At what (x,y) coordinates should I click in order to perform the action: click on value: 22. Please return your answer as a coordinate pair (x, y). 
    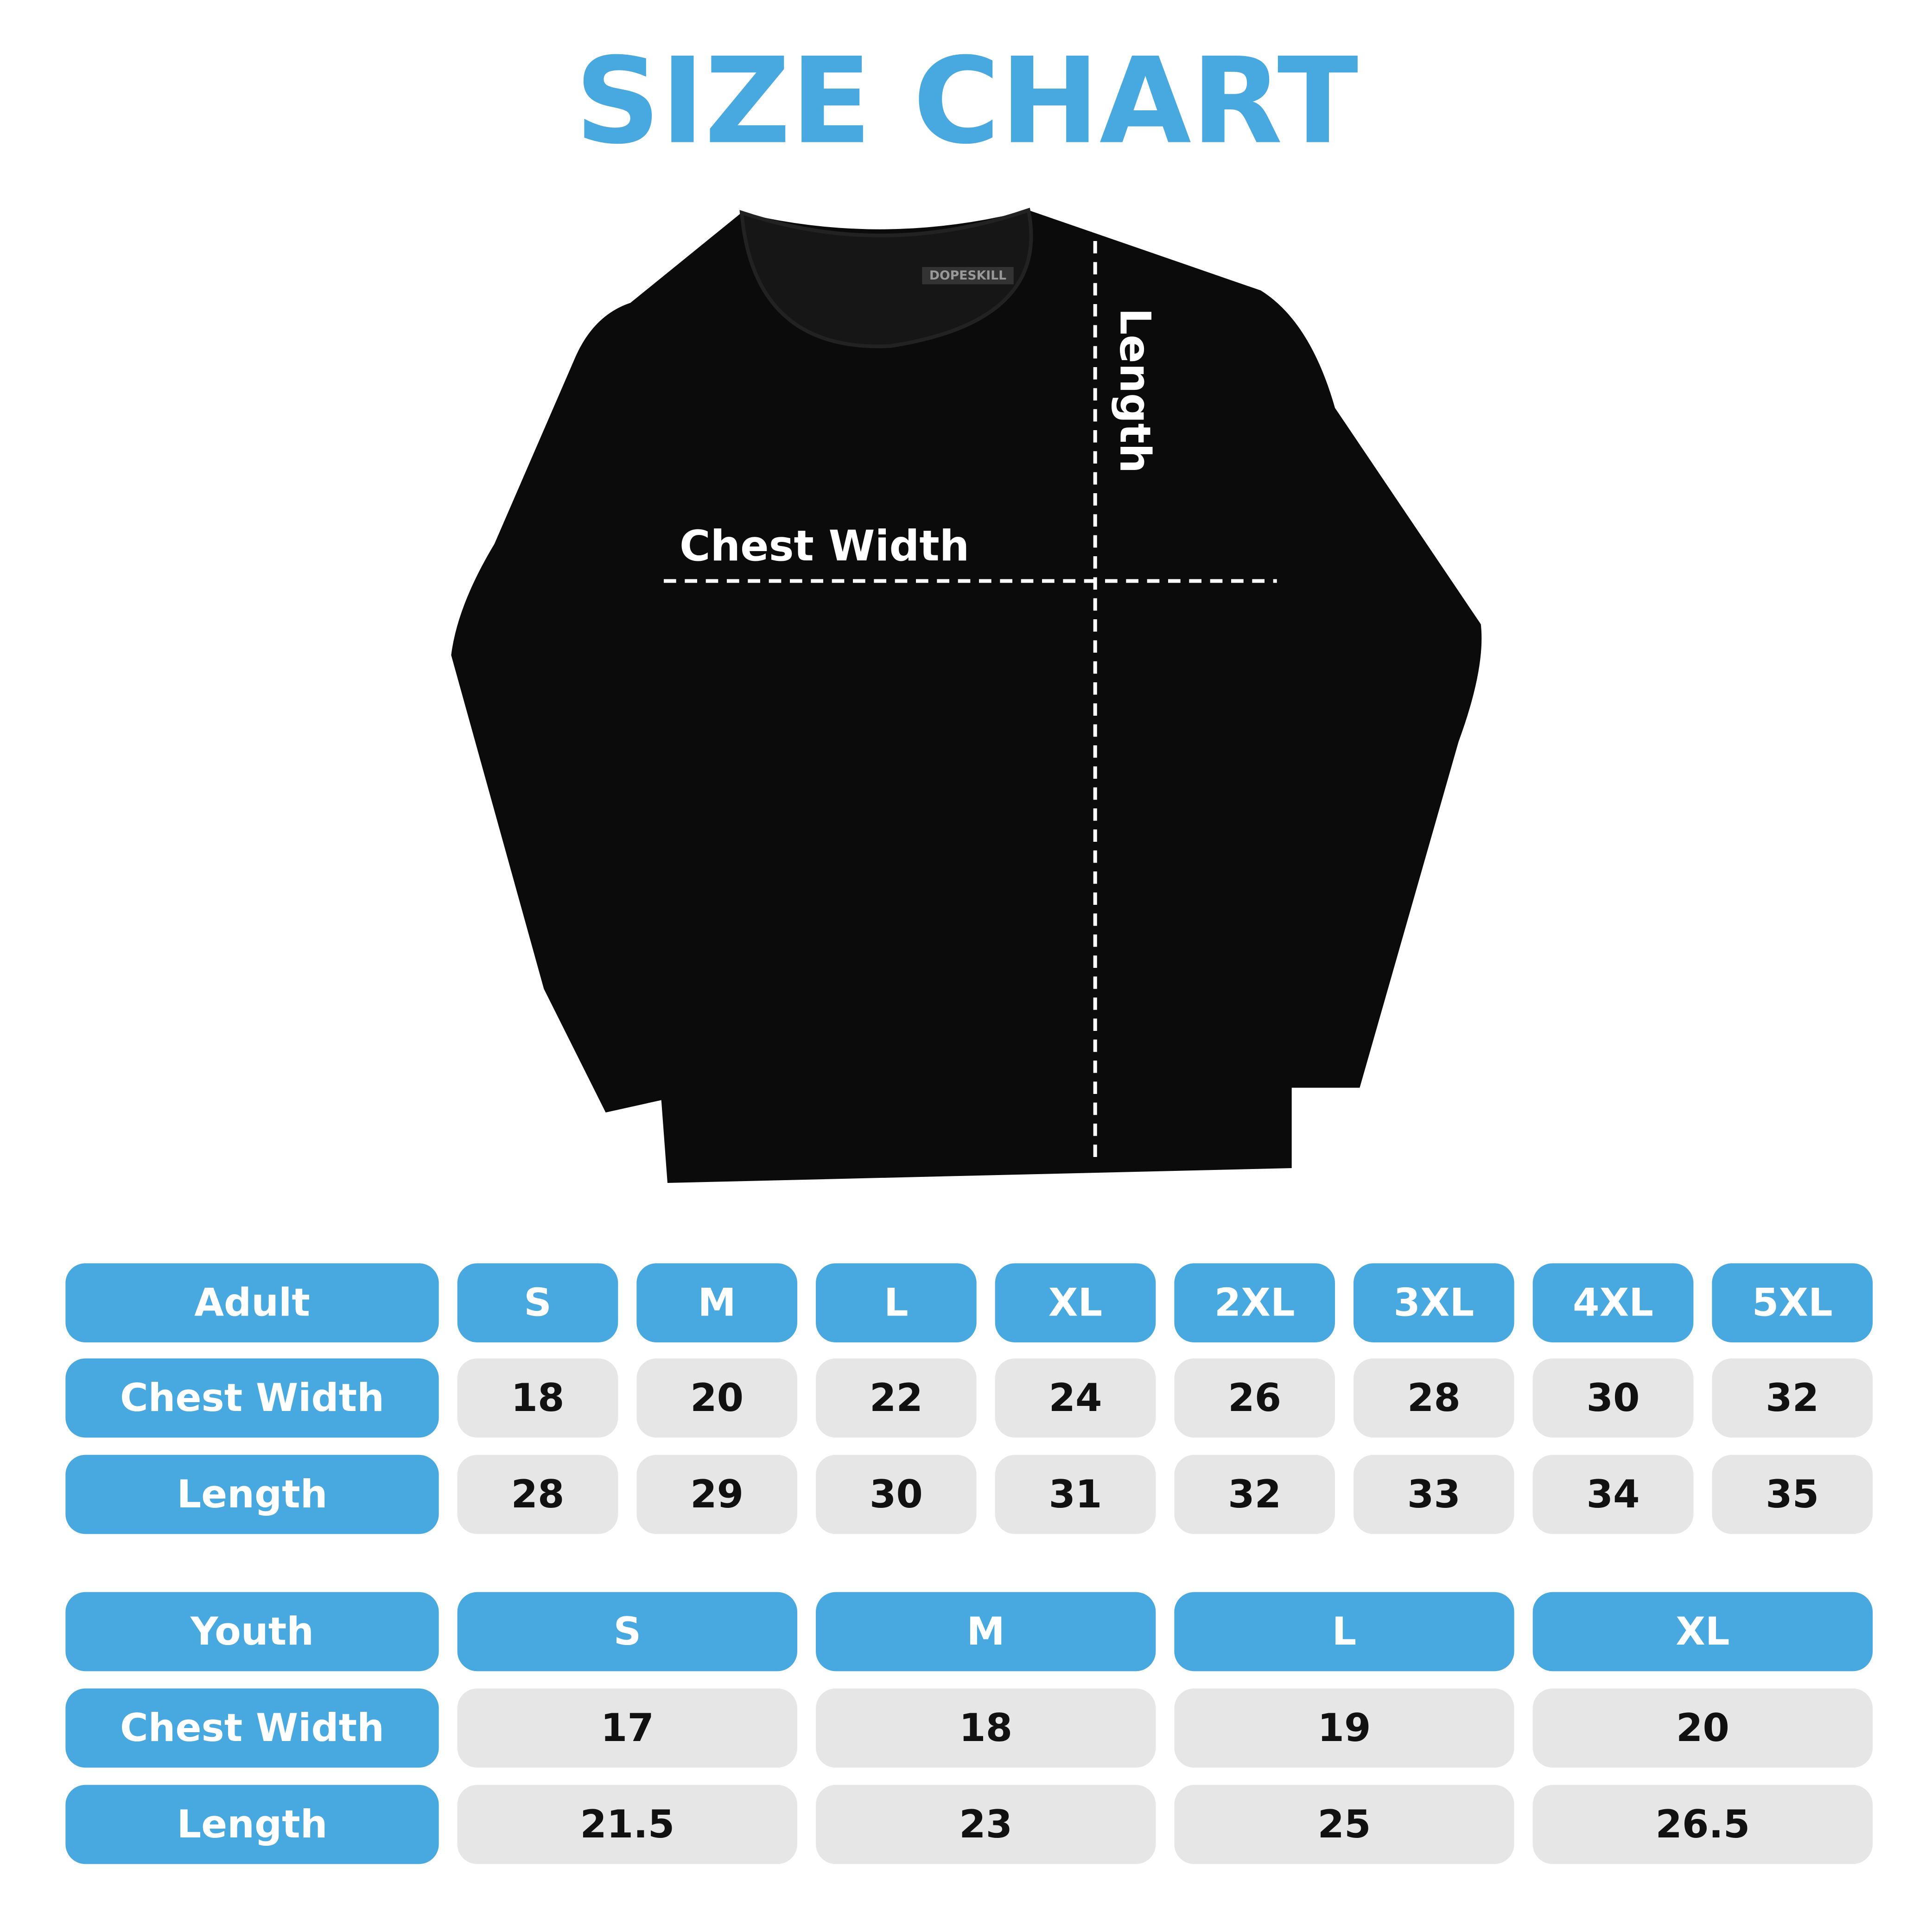
    Looking at the image, I should click on (896, 1398).